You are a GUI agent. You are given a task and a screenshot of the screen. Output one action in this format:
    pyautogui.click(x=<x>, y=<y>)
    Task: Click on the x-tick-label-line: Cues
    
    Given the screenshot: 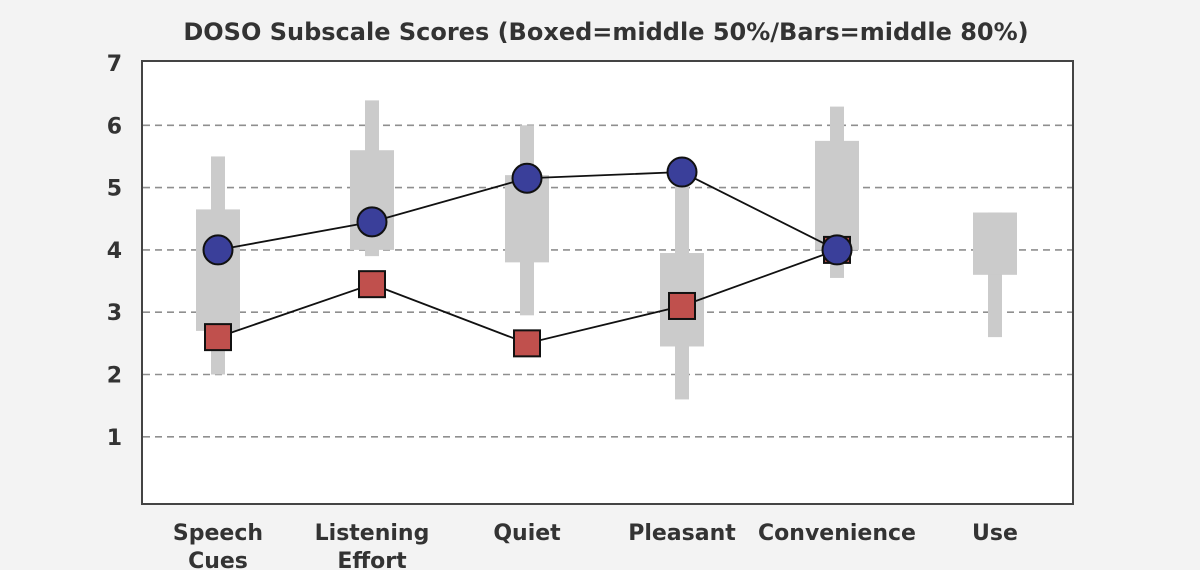 What is the action you would take?
    pyautogui.click(x=218, y=559)
    